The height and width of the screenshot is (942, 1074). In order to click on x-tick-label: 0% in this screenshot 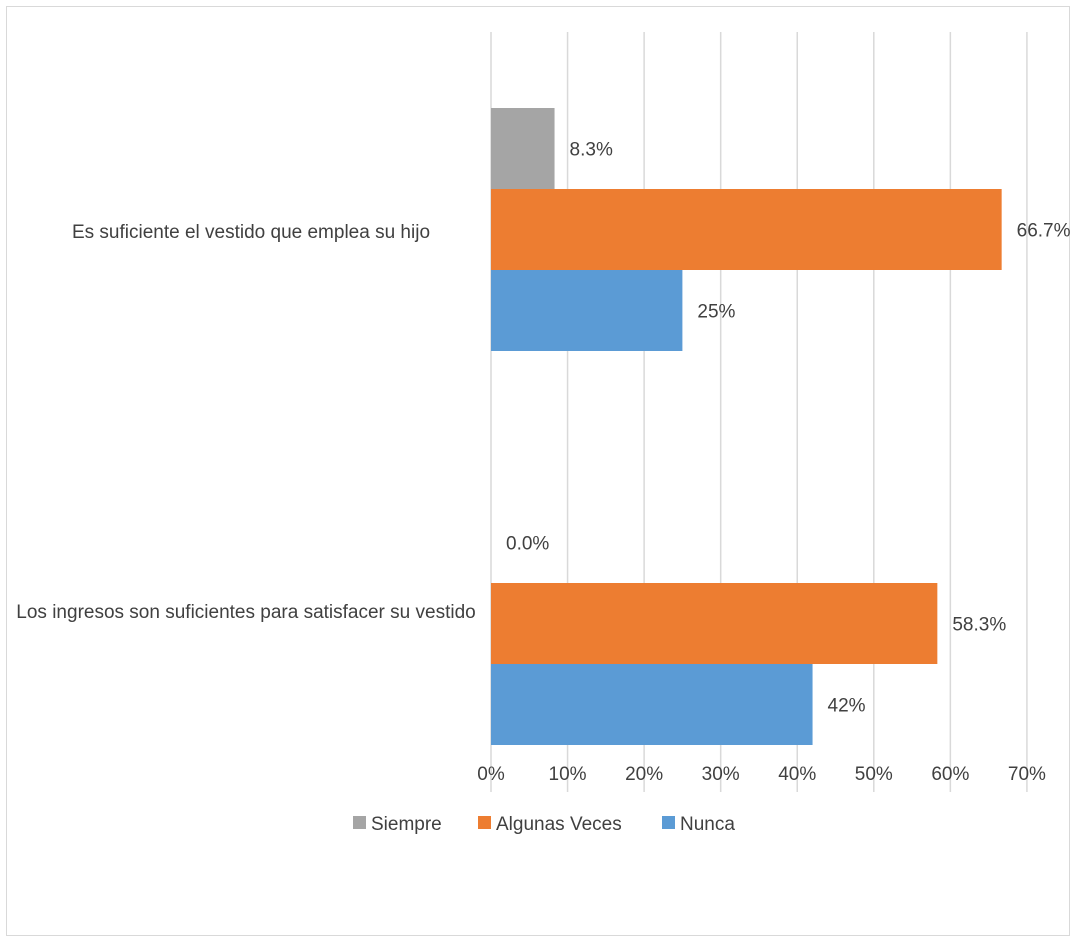, I will do `click(491, 774)`.